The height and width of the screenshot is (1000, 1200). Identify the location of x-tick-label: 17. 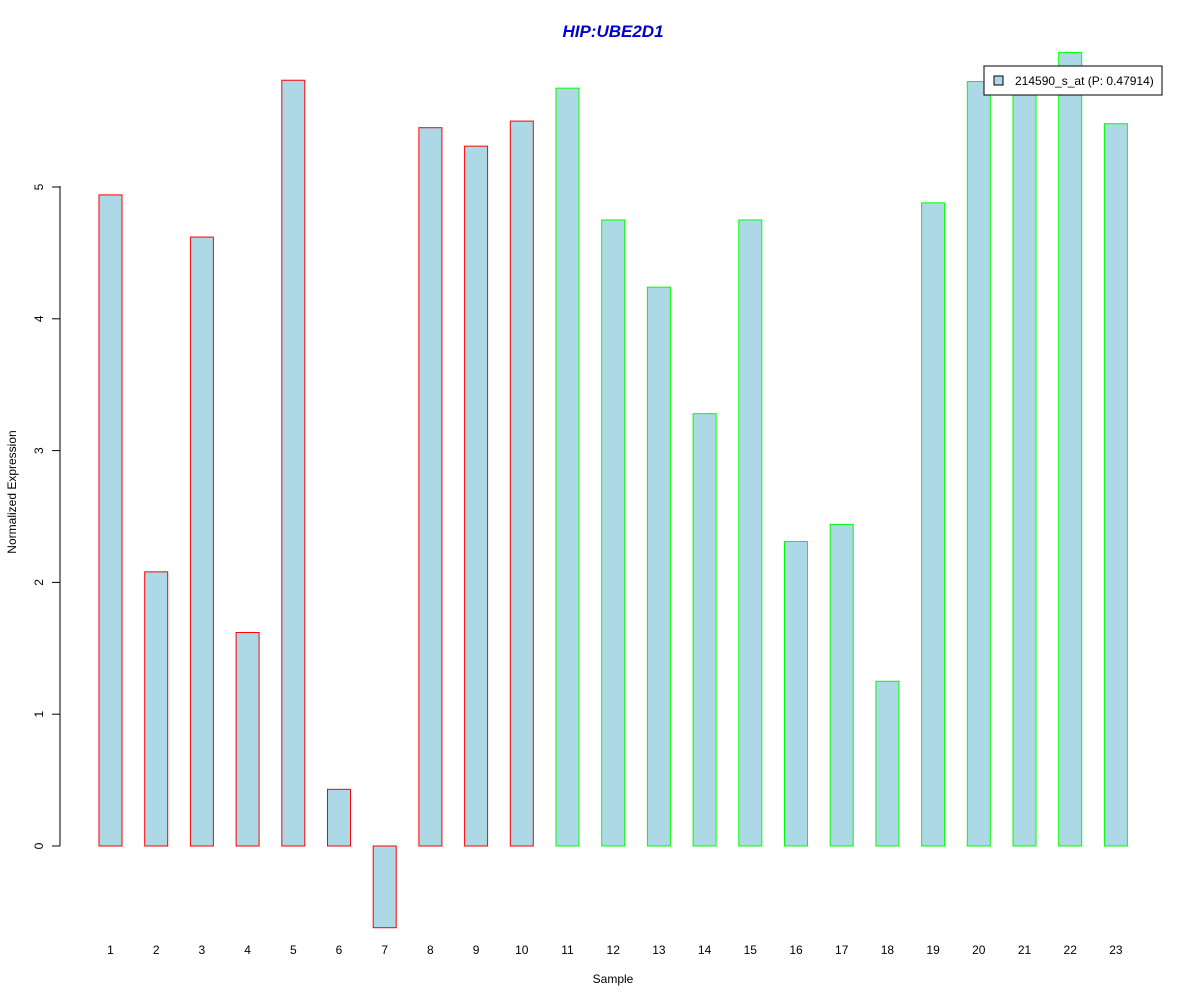
(842, 950).